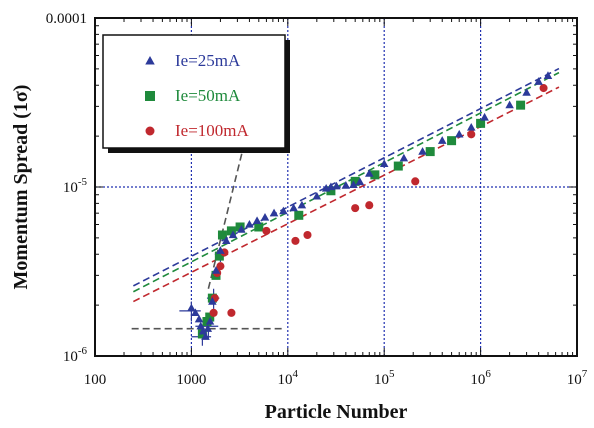  I want to click on x-tick-label: 10⁵, so click(384, 378).